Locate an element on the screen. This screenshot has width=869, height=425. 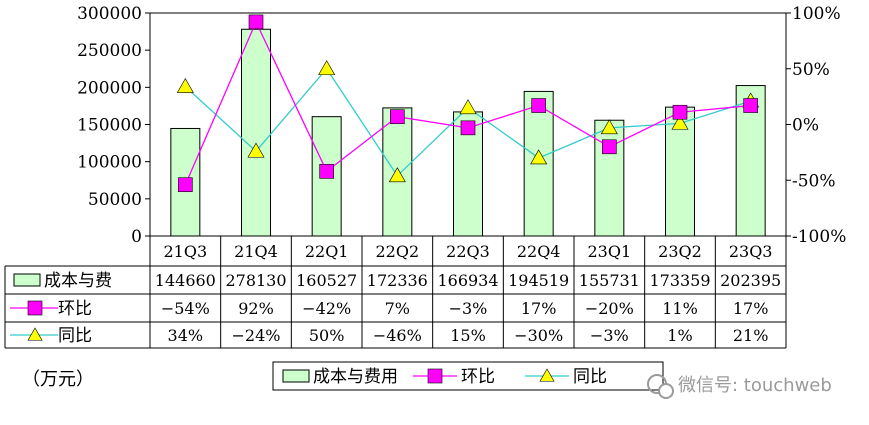
row-key-bar is located at coordinates (27, 280).